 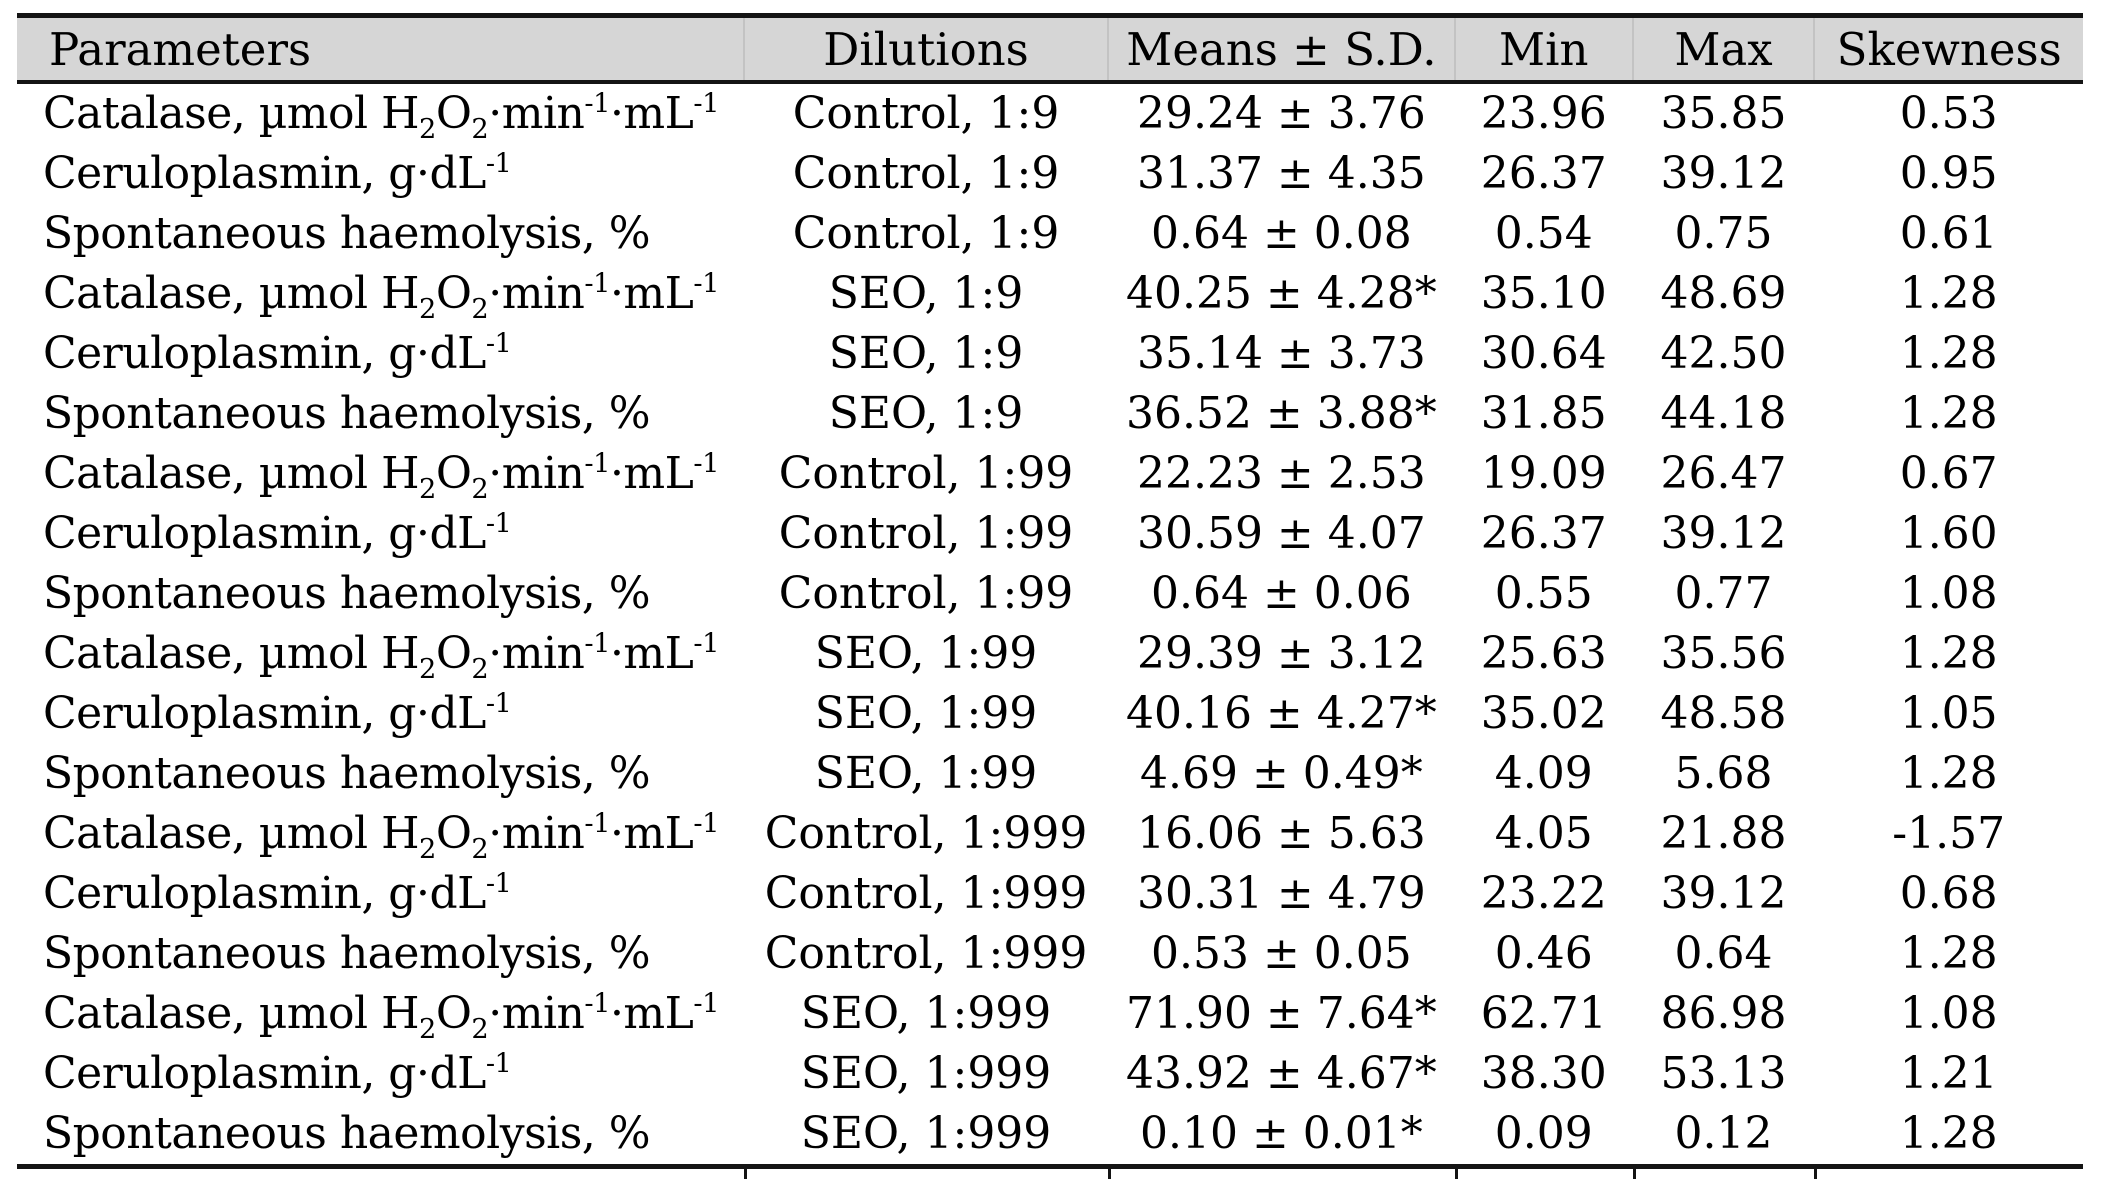 I want to click on cell-max: 5.68, so click(x=1723, y=773).